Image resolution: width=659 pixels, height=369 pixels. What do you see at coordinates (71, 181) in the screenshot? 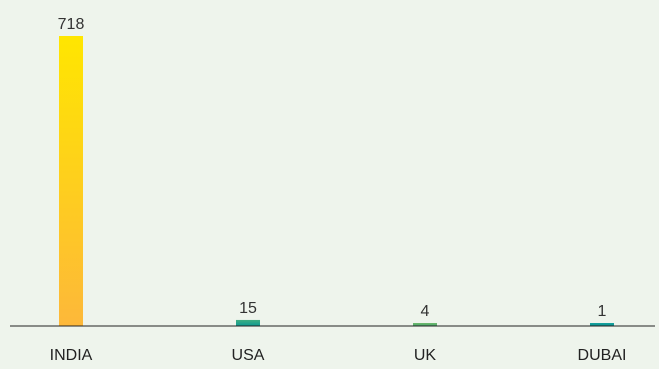
I see `bar-india` at bounding box center [71, 181].